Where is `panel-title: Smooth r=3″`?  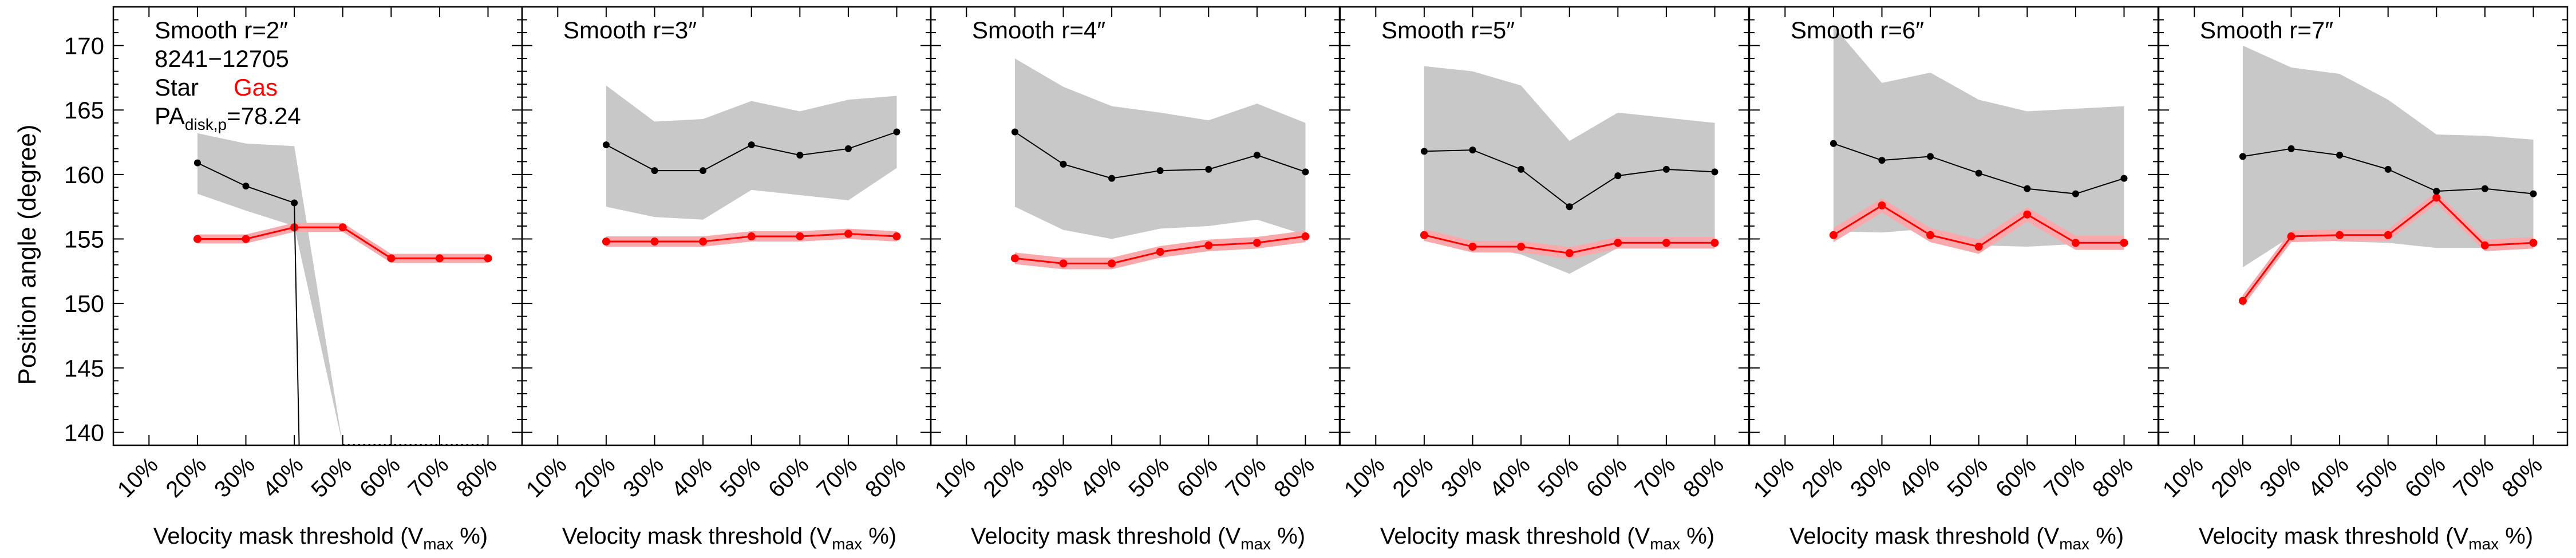
panel-title: Smooth r=3″ is located at coordinates (630, 30).